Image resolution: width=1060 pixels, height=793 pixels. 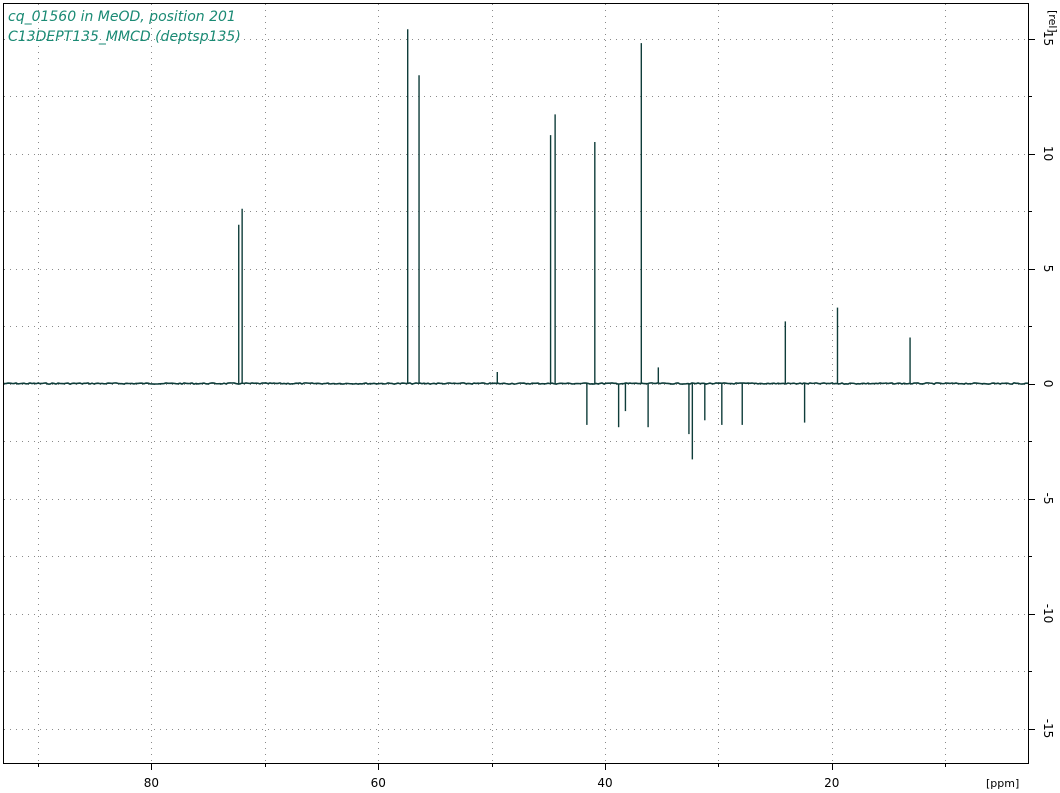 What do you see at coordinates (1048, 269) in the screenshot?
I see `y-tick-label: 5` at bounding box center [1048, 269].